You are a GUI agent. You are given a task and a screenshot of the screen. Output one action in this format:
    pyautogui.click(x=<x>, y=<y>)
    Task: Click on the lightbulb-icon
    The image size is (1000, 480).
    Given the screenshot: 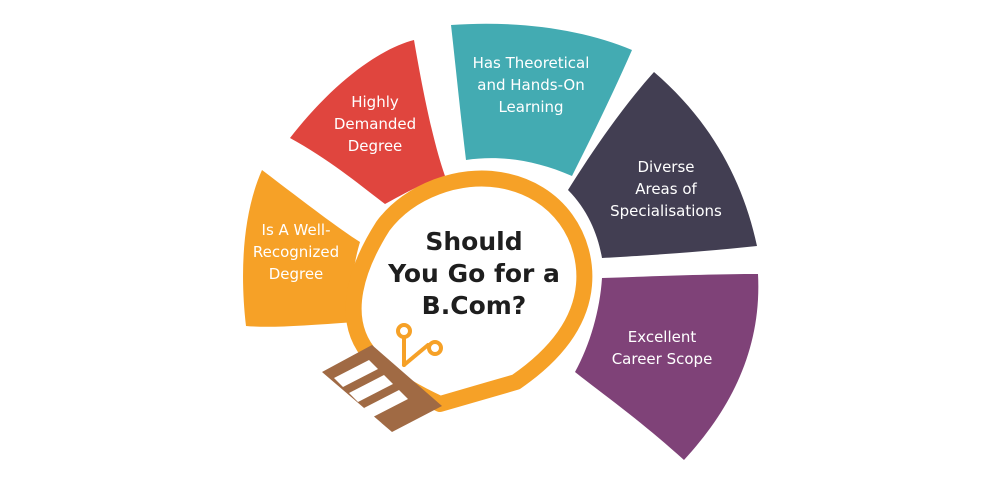 What is the action you would take?
    pyautogui.click(x=457, y=301)
    